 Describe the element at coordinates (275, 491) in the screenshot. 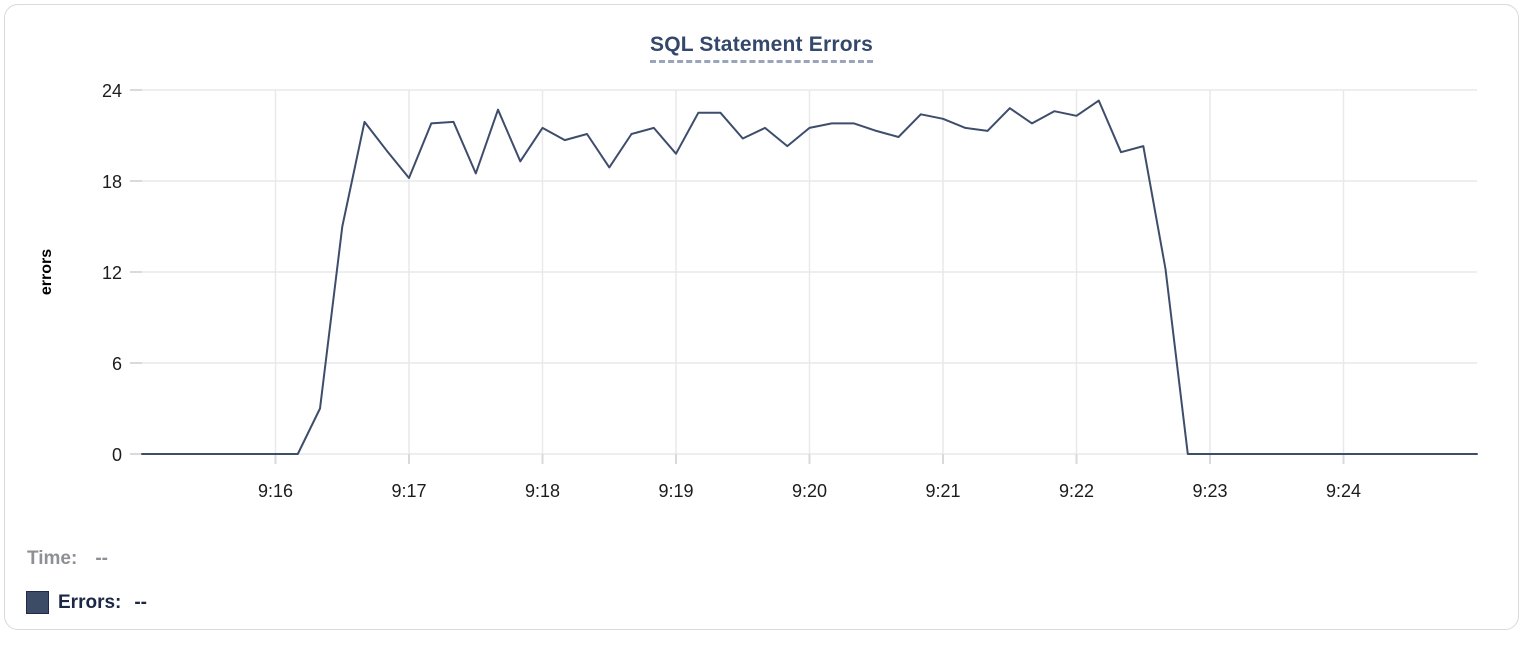

I see `x-tick-label: 9:16` at that location.